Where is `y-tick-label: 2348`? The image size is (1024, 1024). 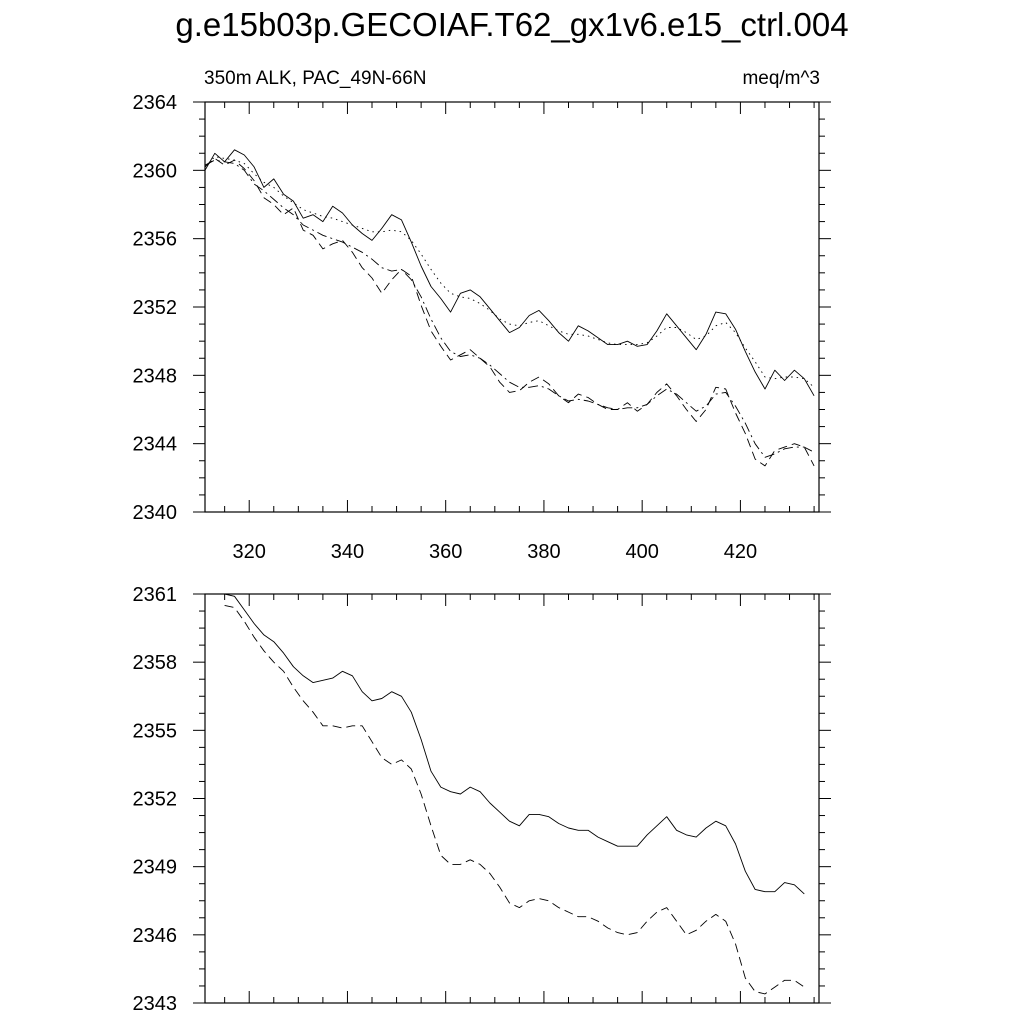 y-tick-label: 2348 is located at coordinates (155, 376).